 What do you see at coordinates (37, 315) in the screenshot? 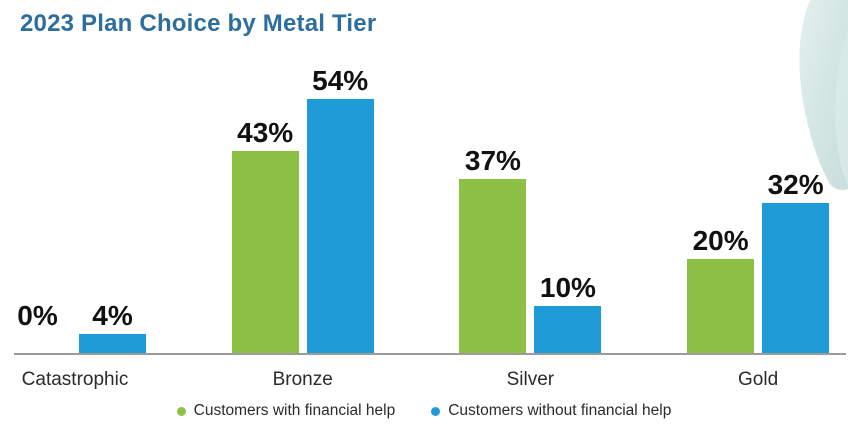
I see `bar-value-label: 0%` at bounding box center [37, 315].